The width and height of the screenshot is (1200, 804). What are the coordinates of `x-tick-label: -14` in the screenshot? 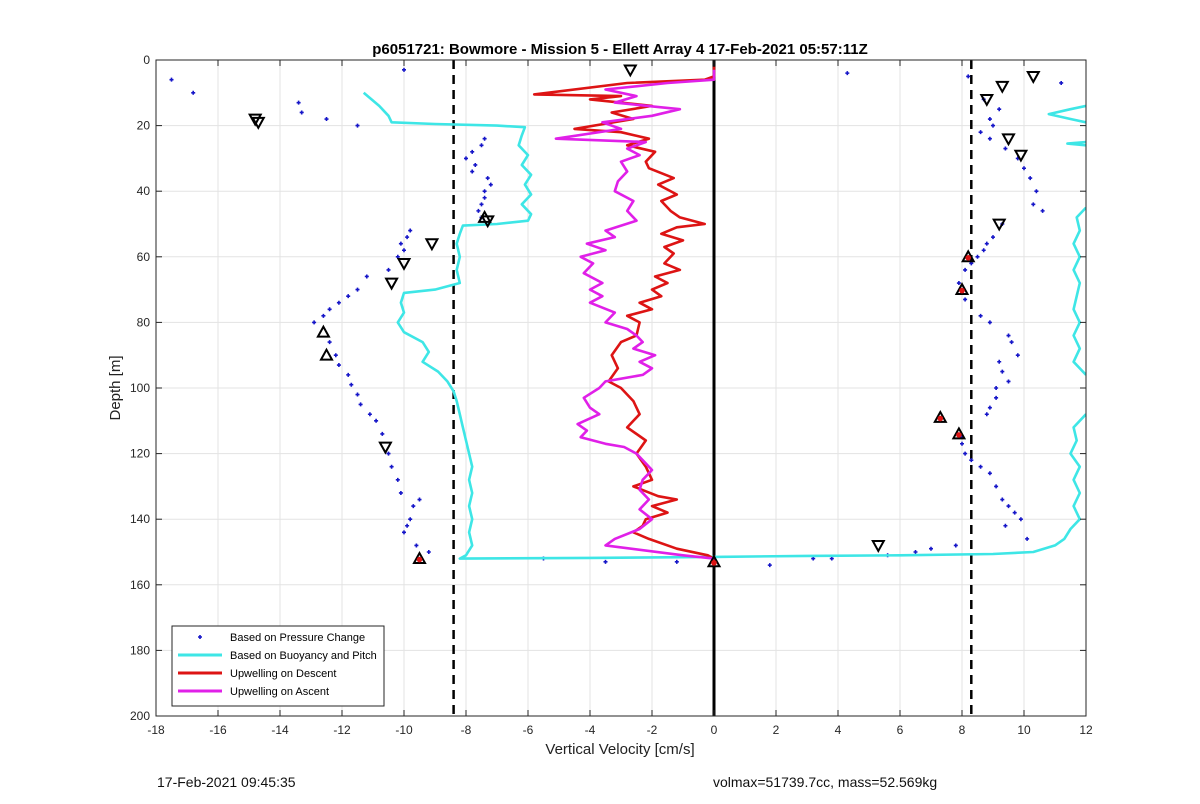 It's located at (280, 730).